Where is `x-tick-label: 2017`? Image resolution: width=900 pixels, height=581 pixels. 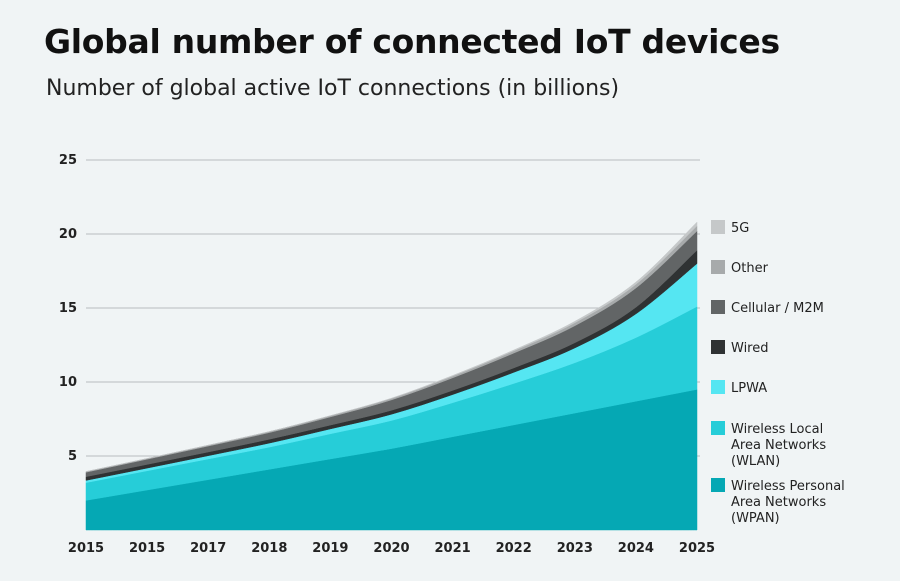
x-tick-label: 2017 is located at coordinates (208, 548).